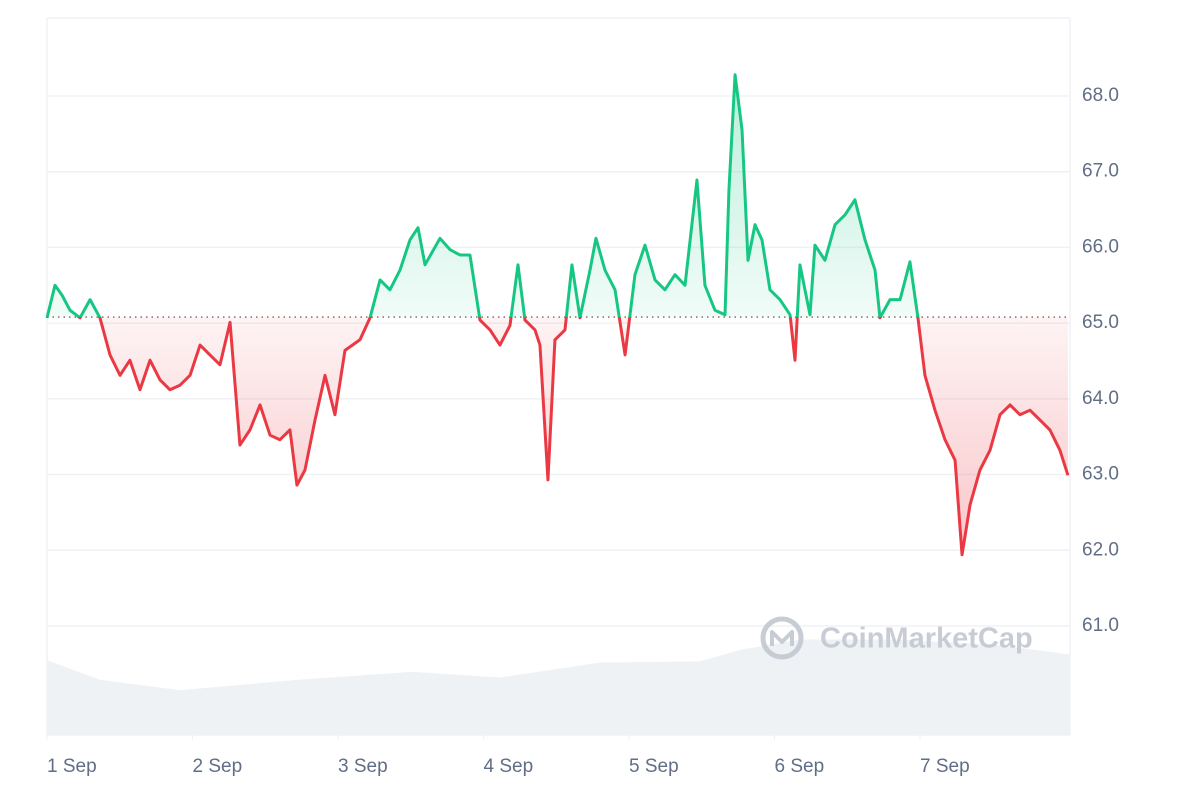 This screenshot has width=1200, height=800. Describe the element at coordinates (945, 766) in the screenshot. I see `x-tick-label: 7 Sep` at that location.